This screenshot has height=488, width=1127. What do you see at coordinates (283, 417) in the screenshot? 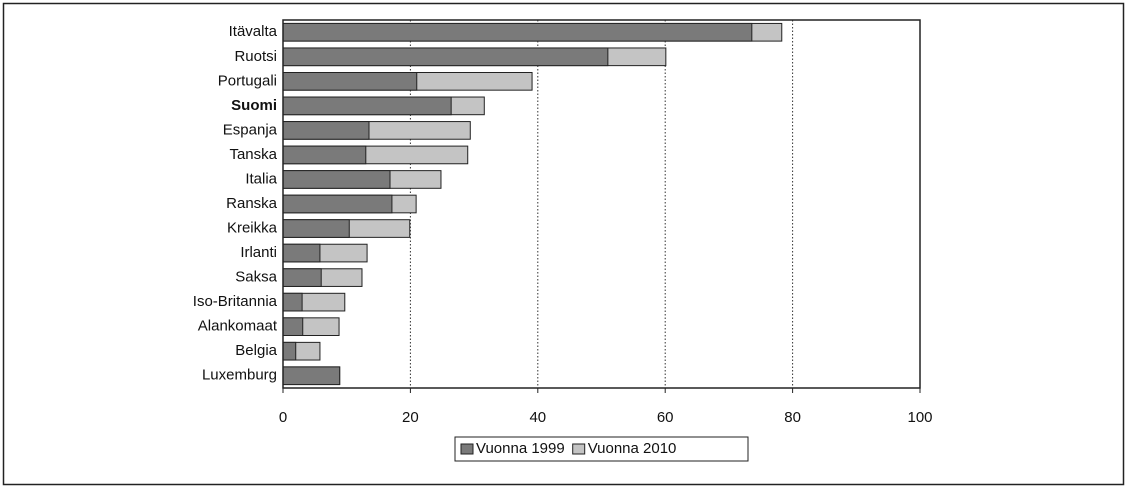
I see `x-tick-label: 0` at bounding box center [283, 417].